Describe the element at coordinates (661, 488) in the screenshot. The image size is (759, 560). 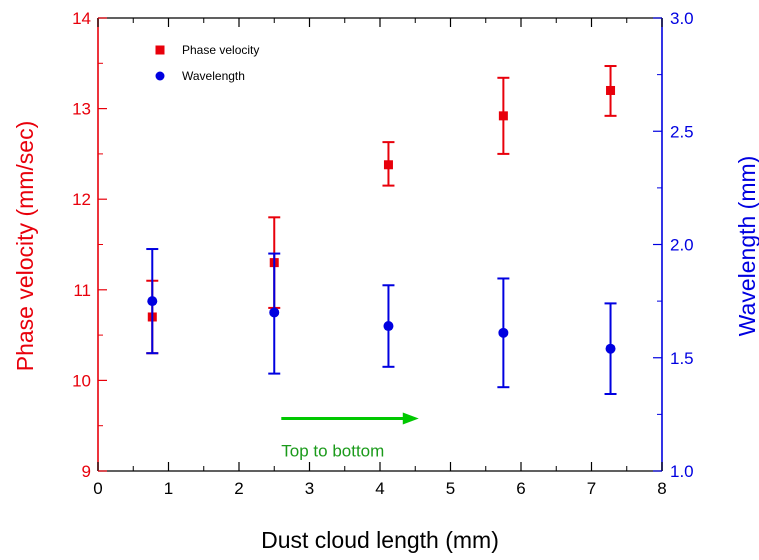
I see `x-tick-label: 8` at that location.